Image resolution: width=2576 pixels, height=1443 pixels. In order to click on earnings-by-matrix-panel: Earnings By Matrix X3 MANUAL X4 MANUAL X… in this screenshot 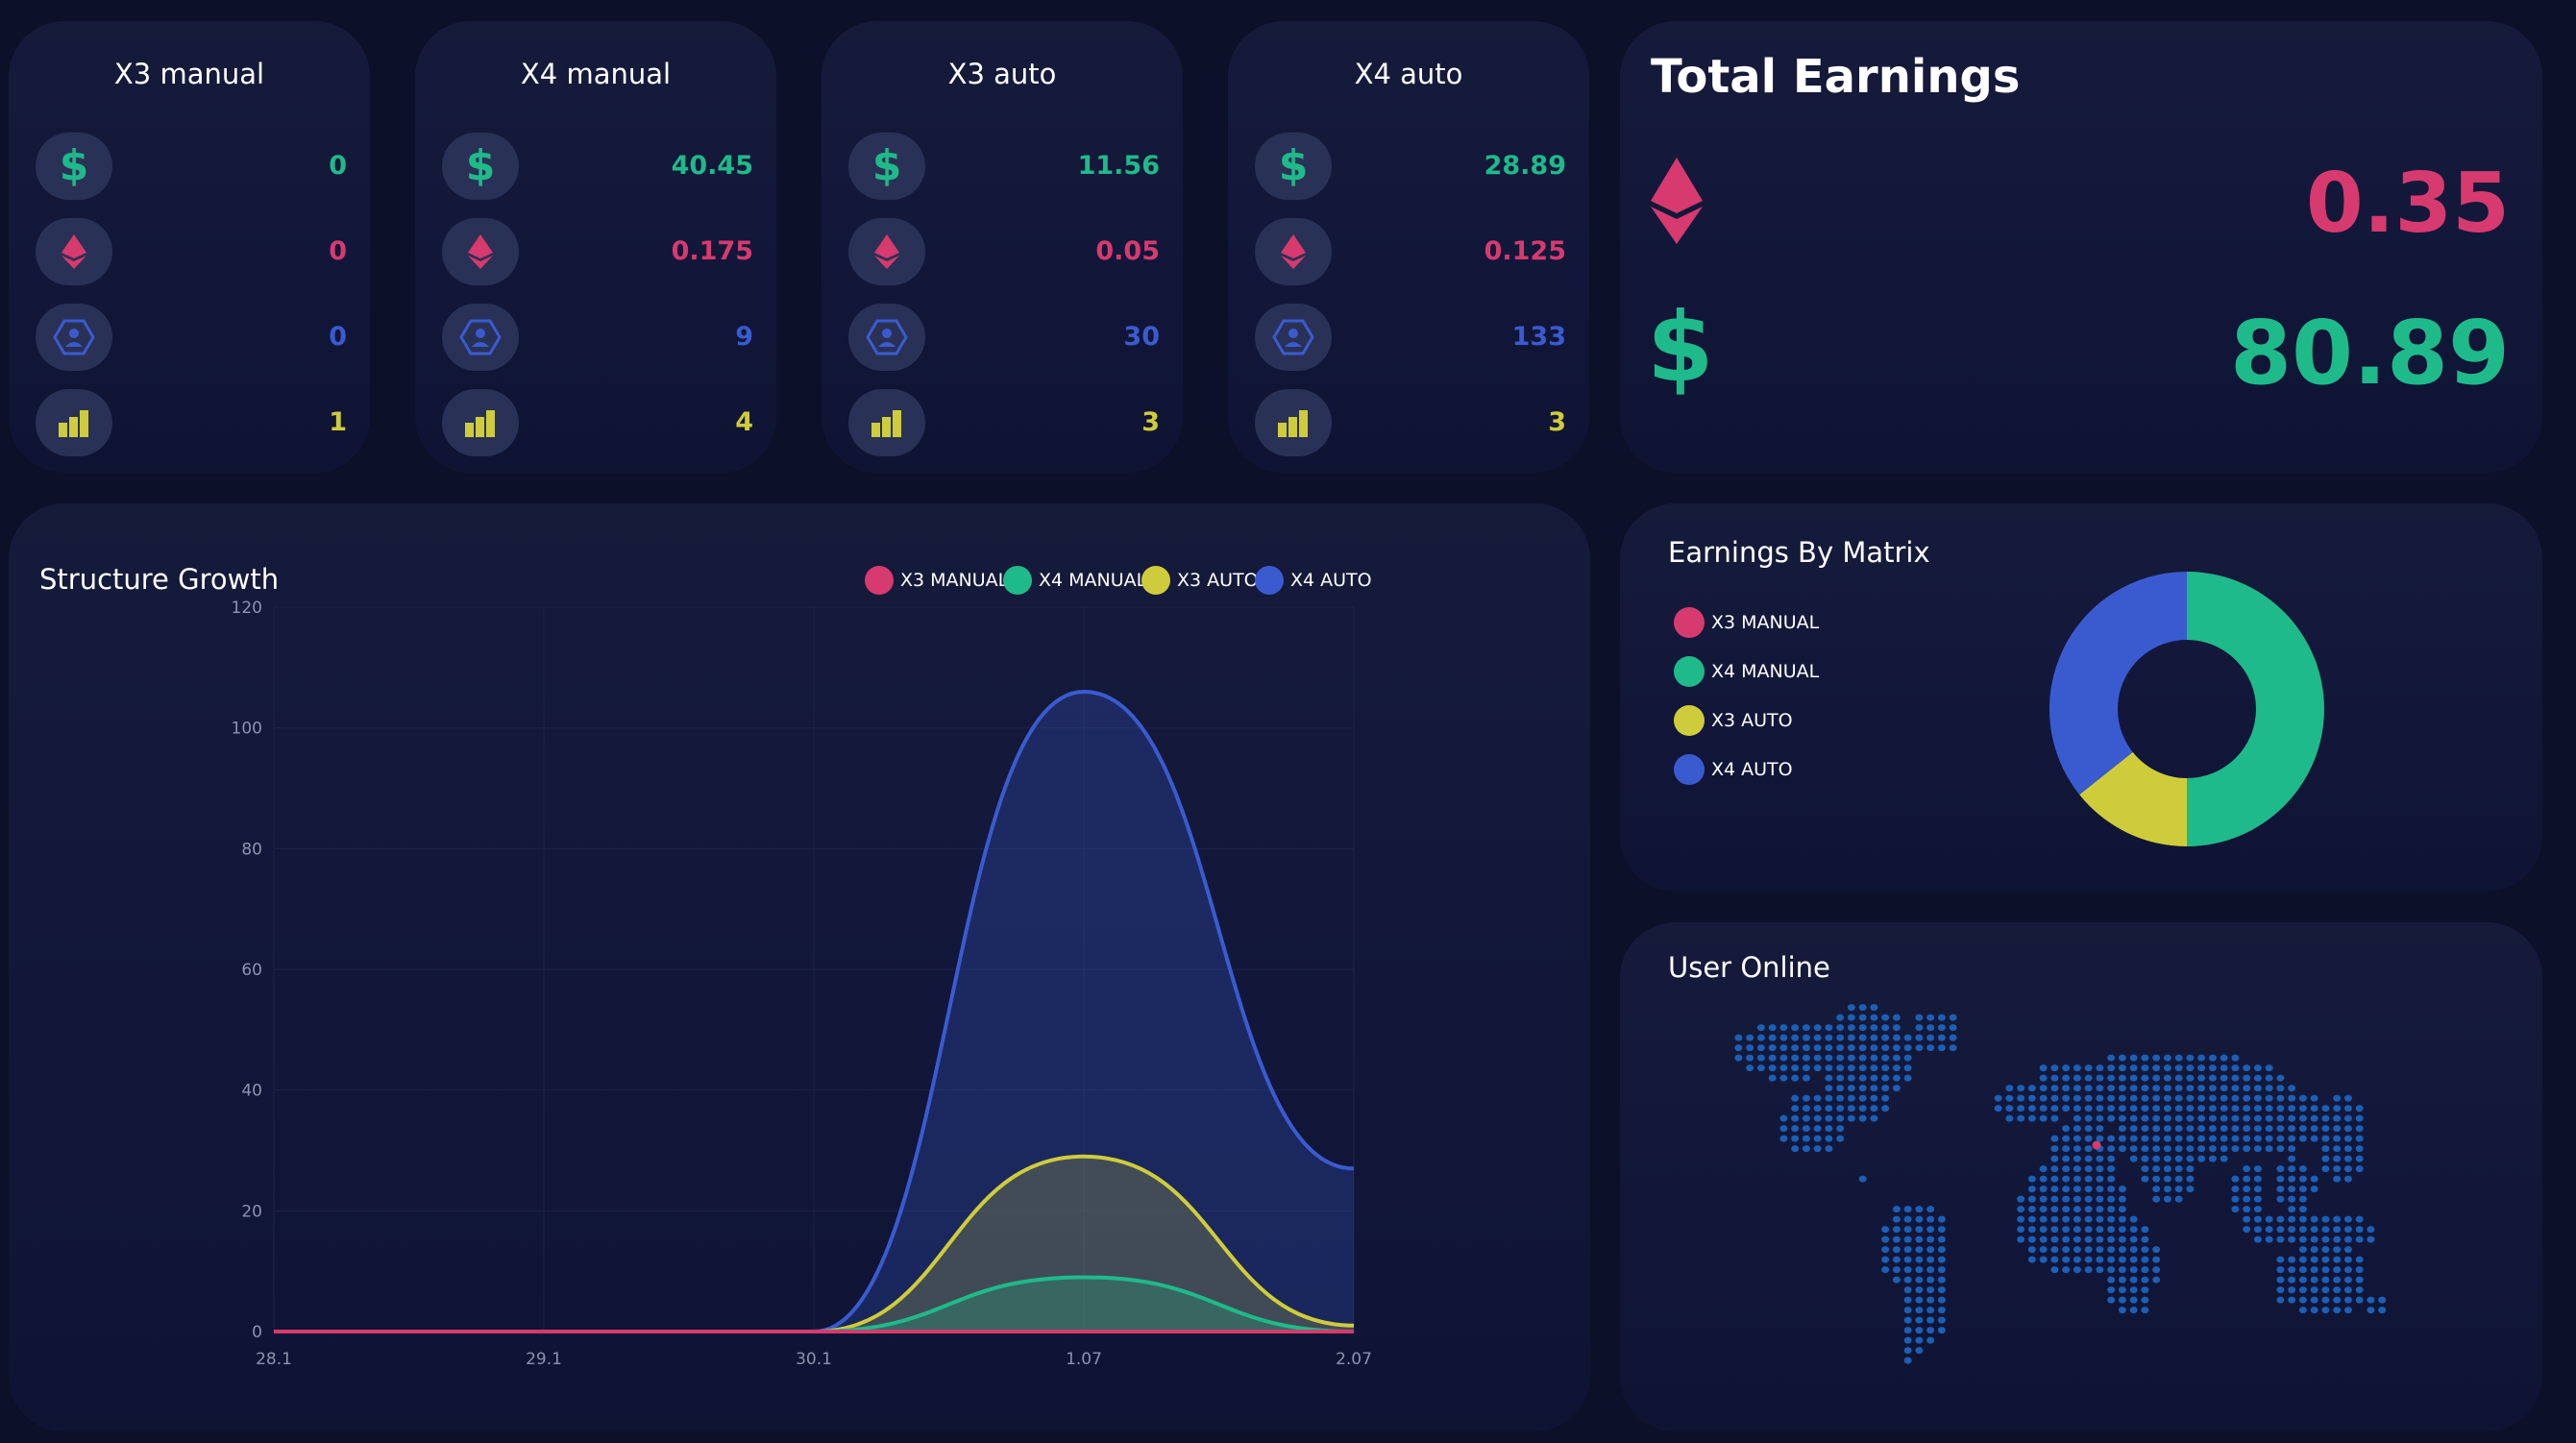, I will do `click(2081, 698)`.